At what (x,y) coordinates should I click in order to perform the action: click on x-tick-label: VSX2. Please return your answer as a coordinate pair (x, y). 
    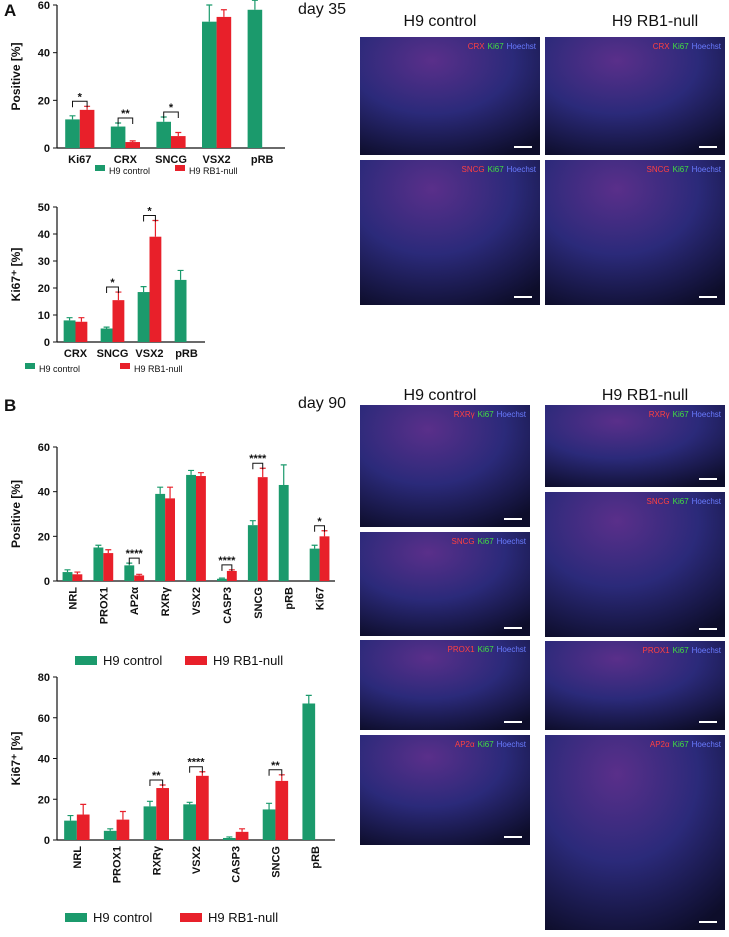
    Looking at the image, I should click on (149, 354).